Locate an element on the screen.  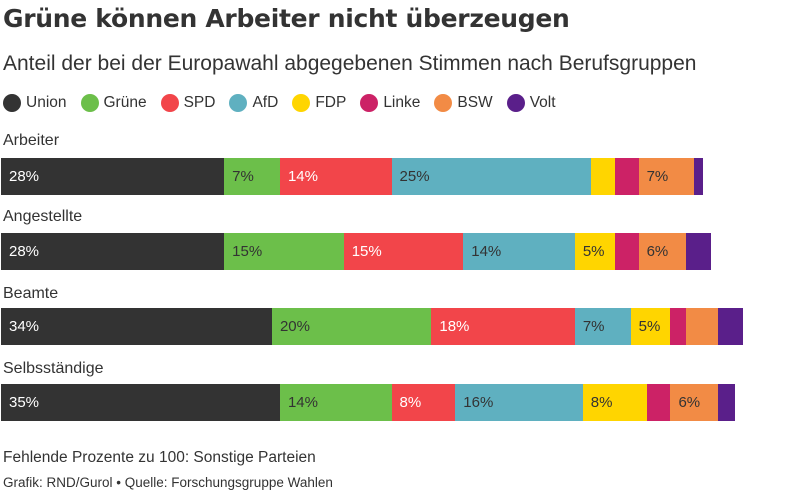
bar-segment-selbsstaendige-bsw is located at coordinates (694, 402).